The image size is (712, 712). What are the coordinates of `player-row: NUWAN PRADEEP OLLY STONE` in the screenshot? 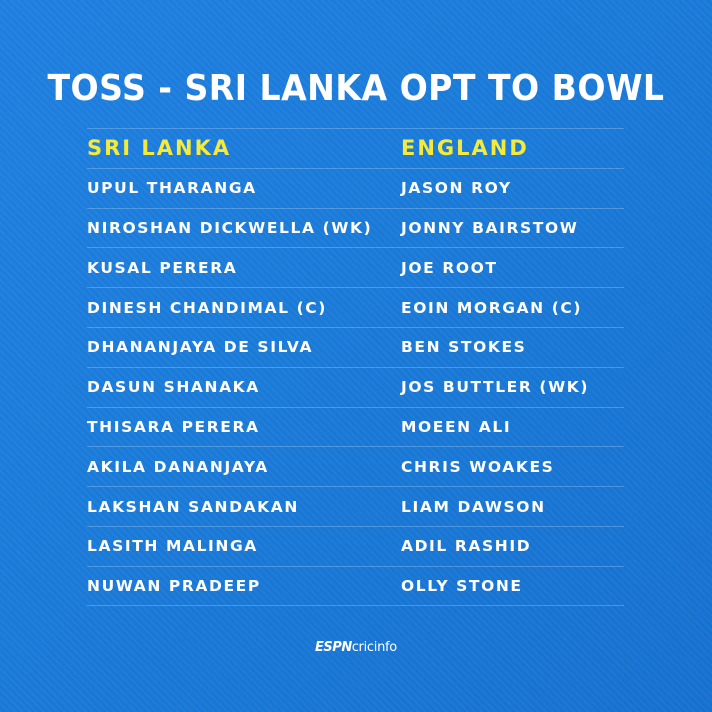 It's located at (355, 585).